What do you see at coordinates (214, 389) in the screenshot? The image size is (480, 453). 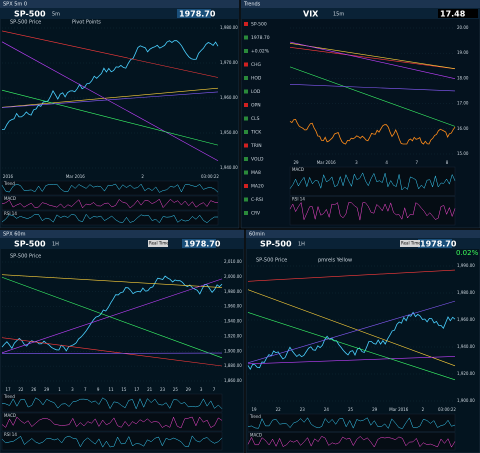 I see `x-axis-label: 7` at bounding box center [214, 389].